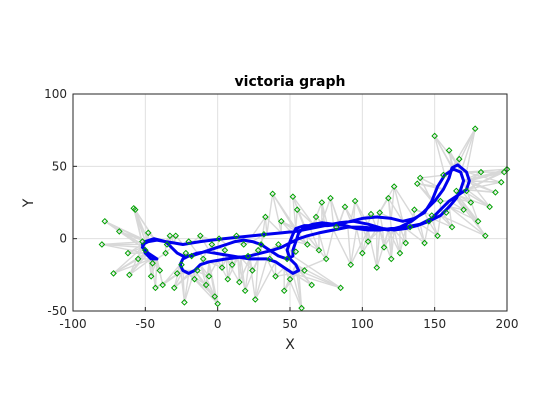 Image resolution: width=560 pixels, height=420 pixels. What do you see at coordinates (55, 94) in the screenshot?
I see `y-tick-label: 100` at bounding box center [55, 94].